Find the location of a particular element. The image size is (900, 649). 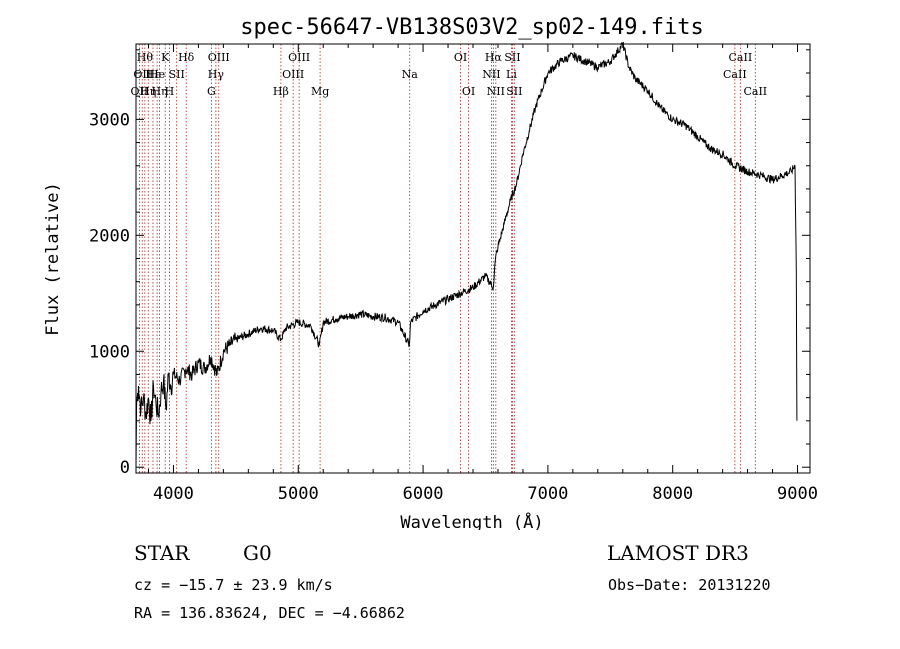

y-tick-label: 2000 is located at coordinates (109, 236).